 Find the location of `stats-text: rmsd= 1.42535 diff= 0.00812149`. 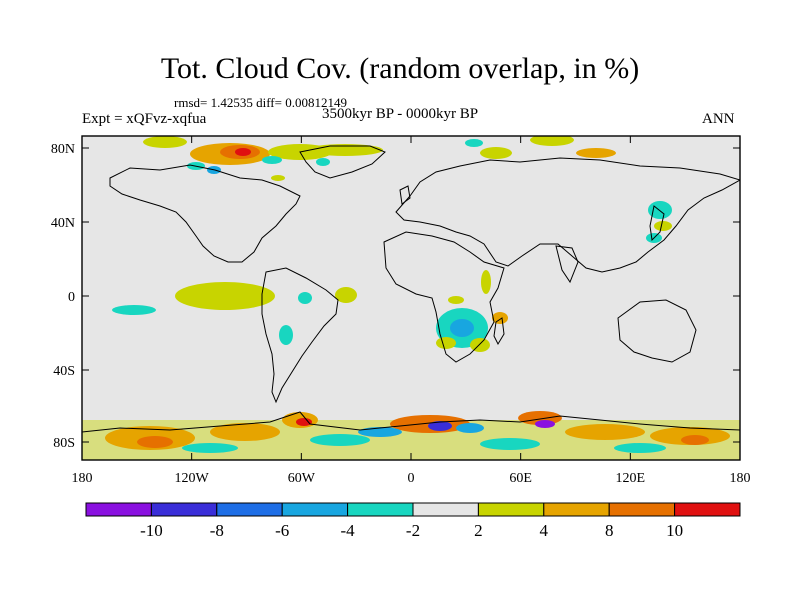

stats-text: rmsd= 1.42535 diff= 0.00812149 is located at coordinates (260, 102).